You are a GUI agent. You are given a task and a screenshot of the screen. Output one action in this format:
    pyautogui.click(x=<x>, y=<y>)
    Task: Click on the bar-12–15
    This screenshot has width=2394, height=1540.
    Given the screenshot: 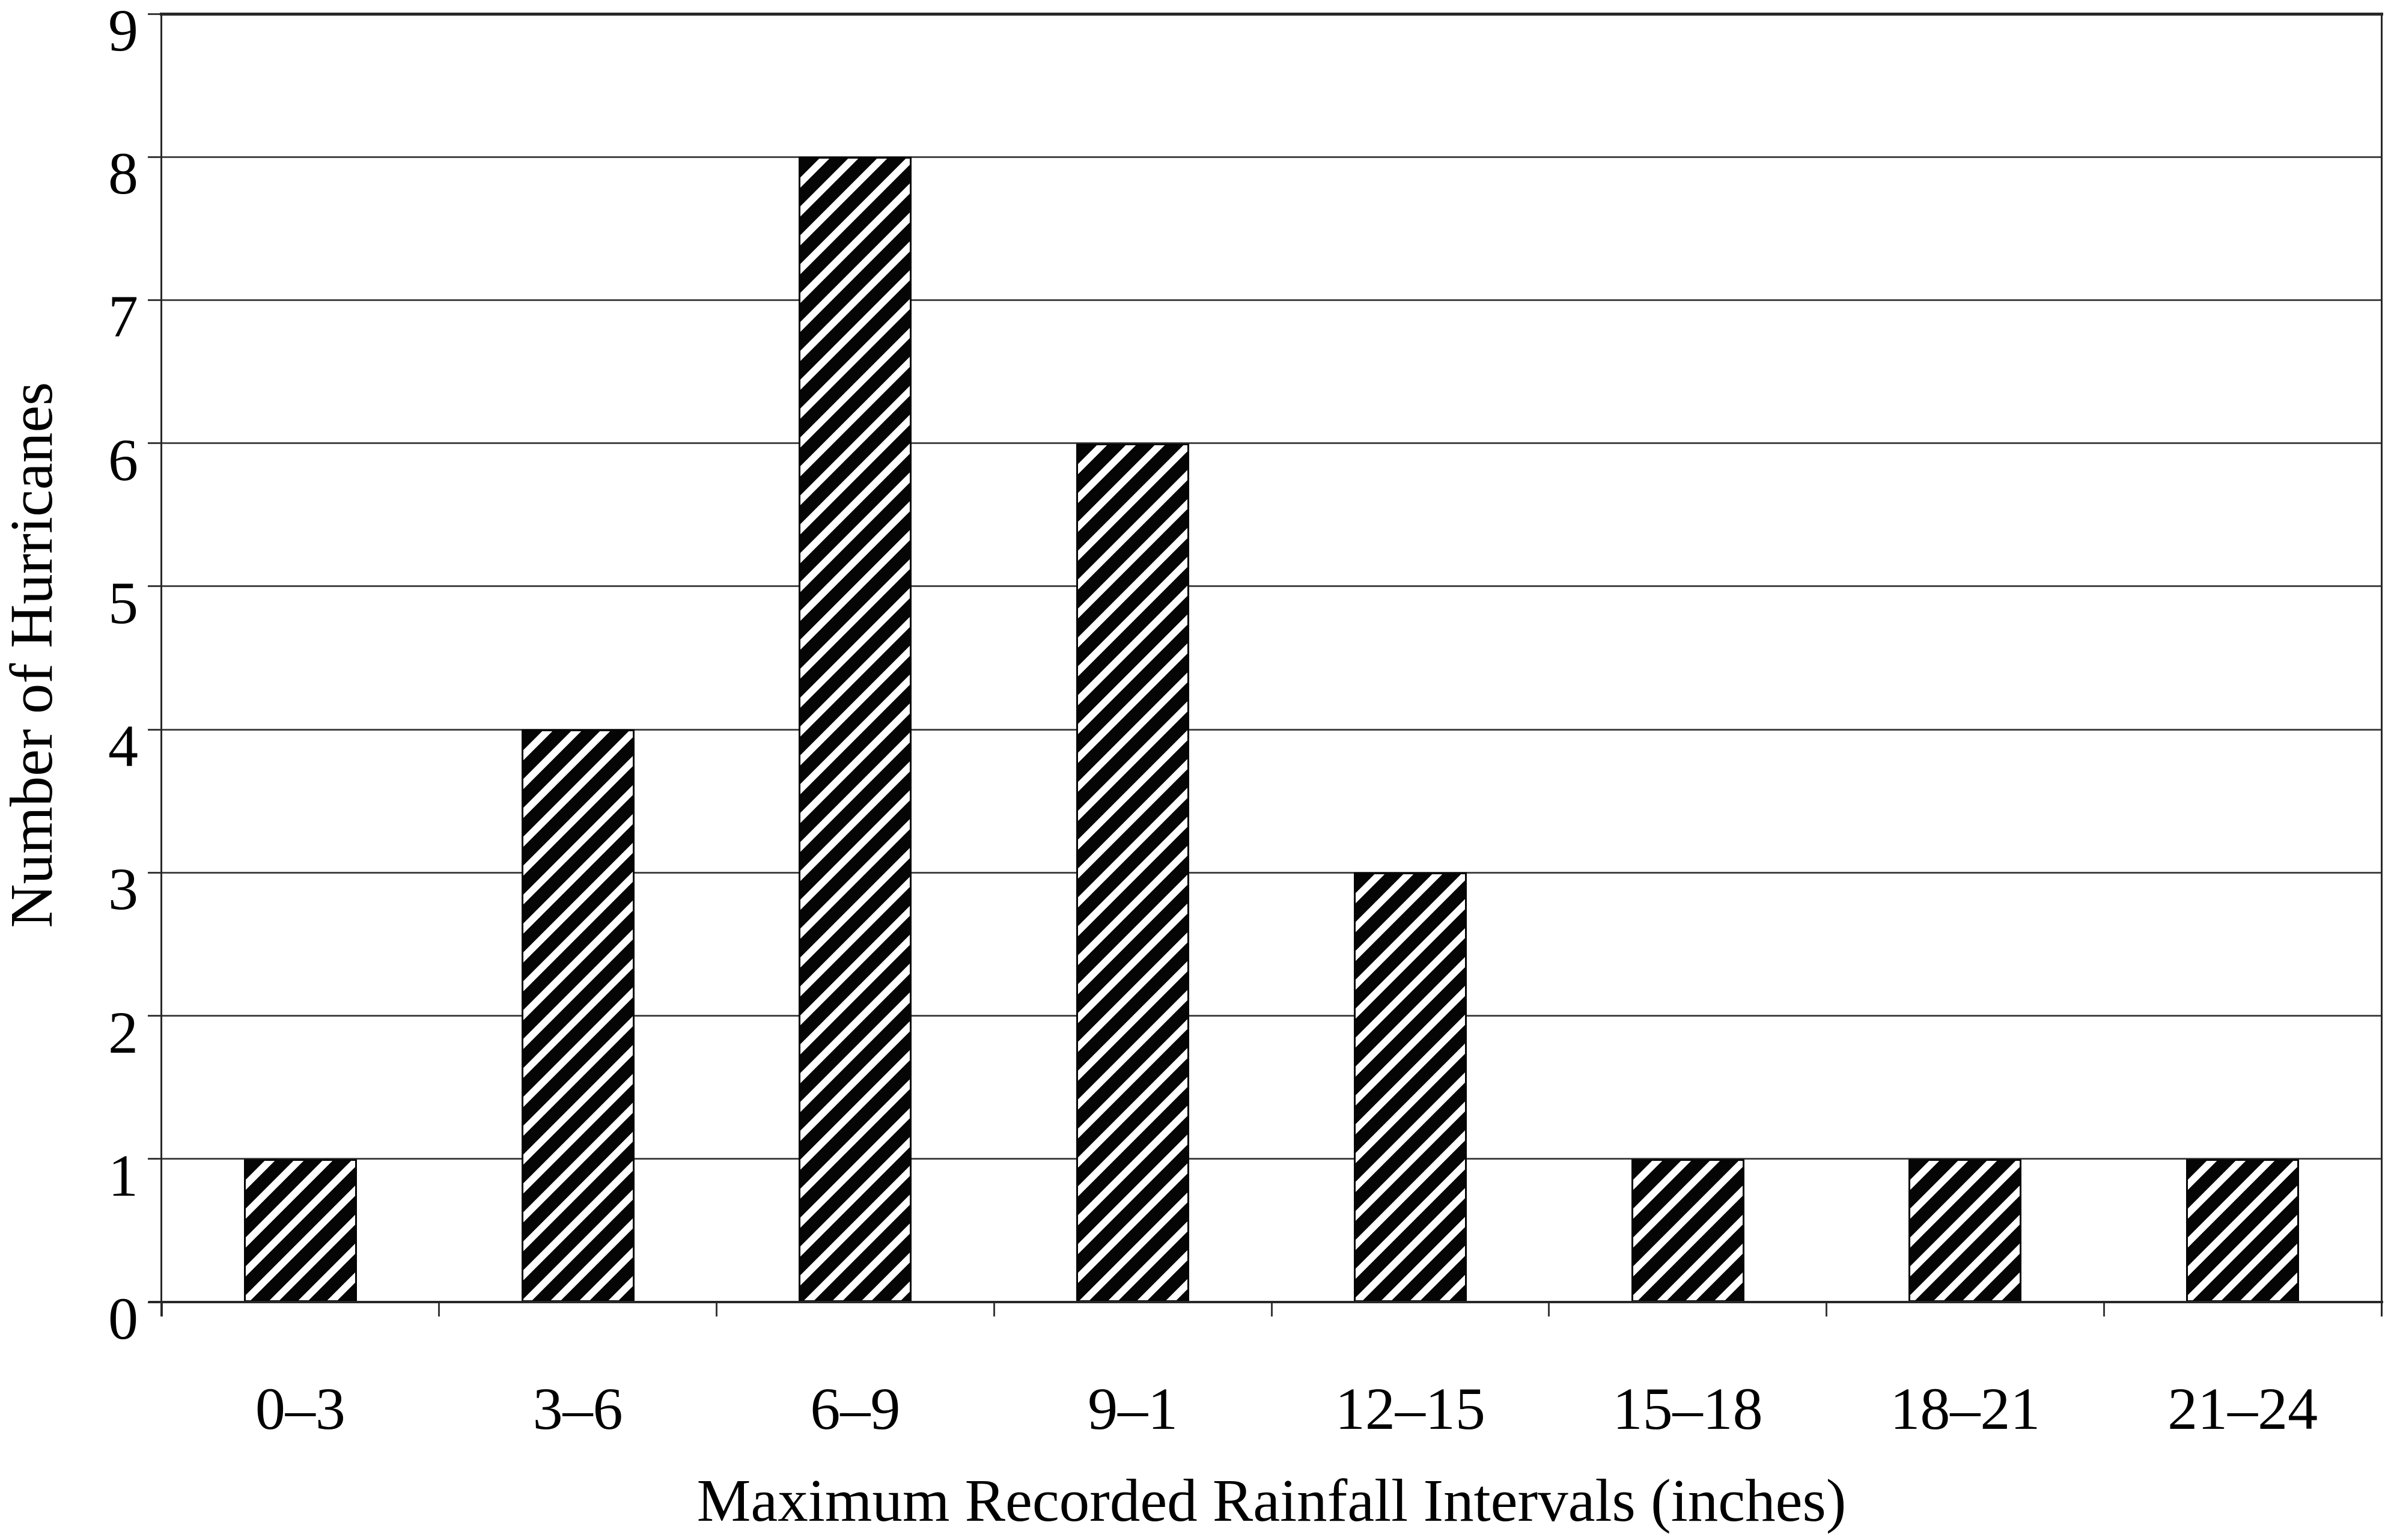 What is the action you would take?
    pyautogui.click(x=1410, y=1087)
    